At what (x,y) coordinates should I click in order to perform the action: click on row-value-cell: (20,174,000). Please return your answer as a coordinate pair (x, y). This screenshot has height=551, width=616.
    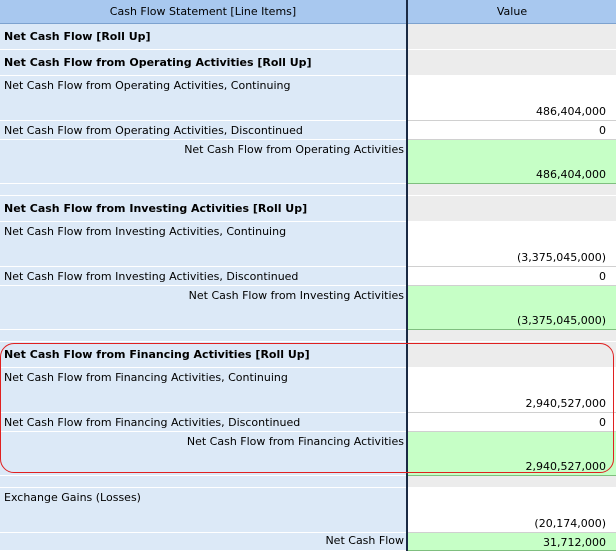
    Looking at the image, I should click on (512, 510).